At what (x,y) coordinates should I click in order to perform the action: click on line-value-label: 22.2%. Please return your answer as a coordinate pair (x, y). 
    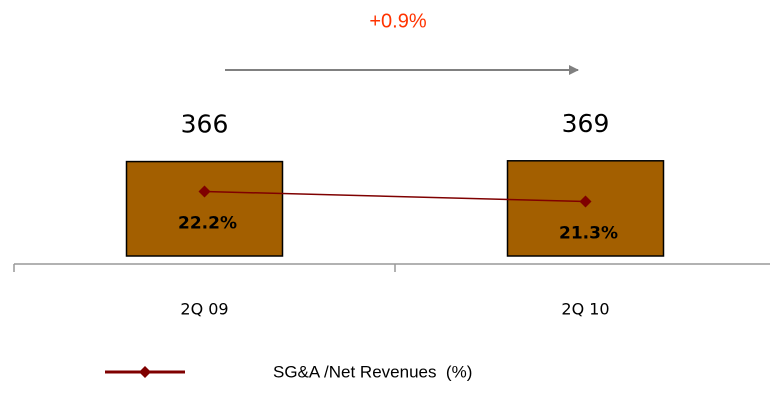
    Looking at the image, I should click on (207, 224).